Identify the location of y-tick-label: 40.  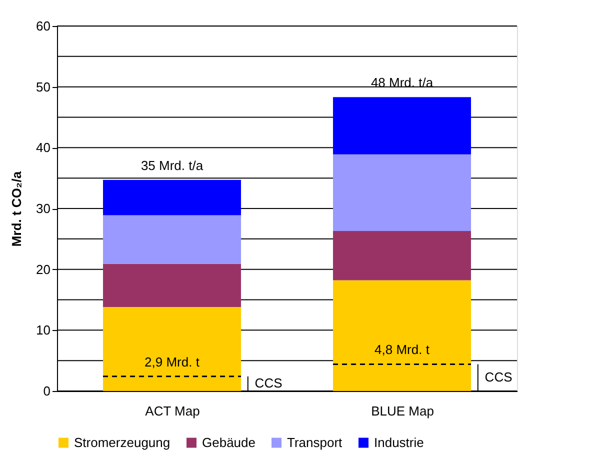
(43, 148).